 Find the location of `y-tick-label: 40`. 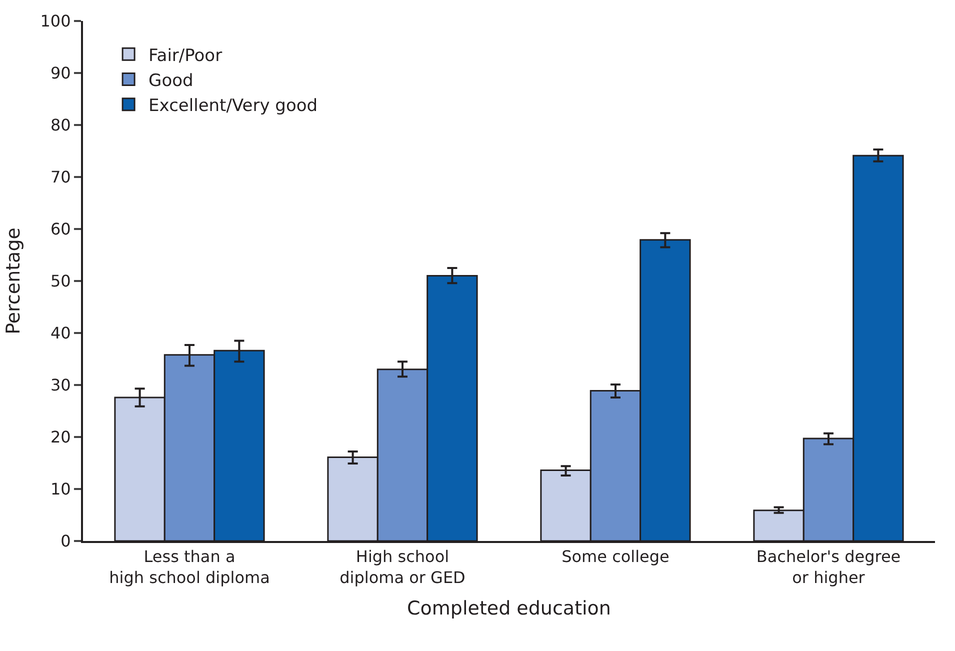

y-tick-label: 40 is located at coordinates (60, 333).